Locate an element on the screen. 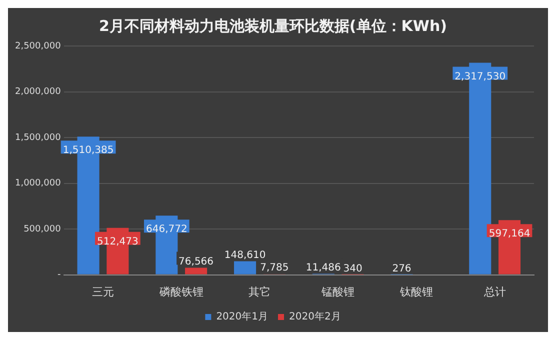 The height and width of the screenshot is (340, 556). data-label: 1,510,385 is located at coordinates (88, 150).